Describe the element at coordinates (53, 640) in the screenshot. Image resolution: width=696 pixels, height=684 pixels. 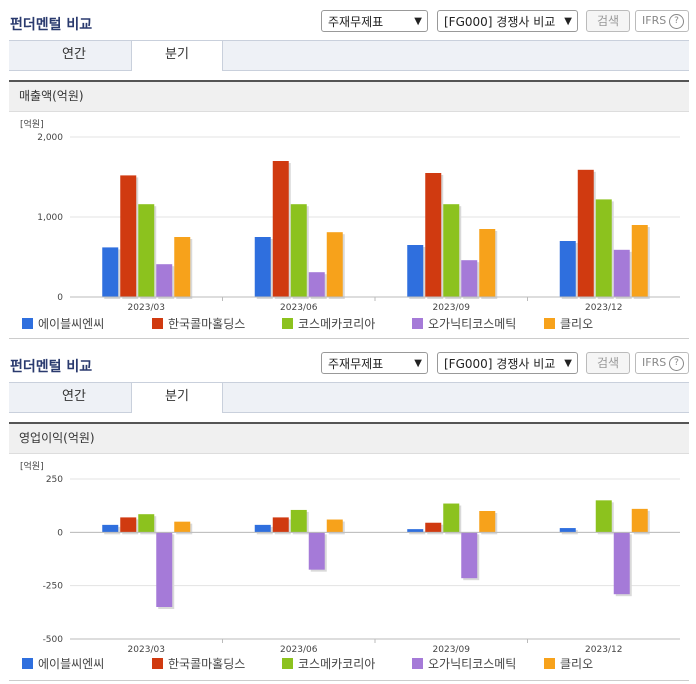
I see `y-tick-label: -500` at that location.